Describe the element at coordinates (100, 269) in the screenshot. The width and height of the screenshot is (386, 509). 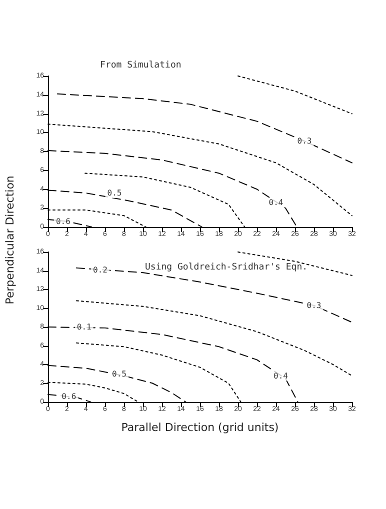
I see `annotation: 0.2` at that location.